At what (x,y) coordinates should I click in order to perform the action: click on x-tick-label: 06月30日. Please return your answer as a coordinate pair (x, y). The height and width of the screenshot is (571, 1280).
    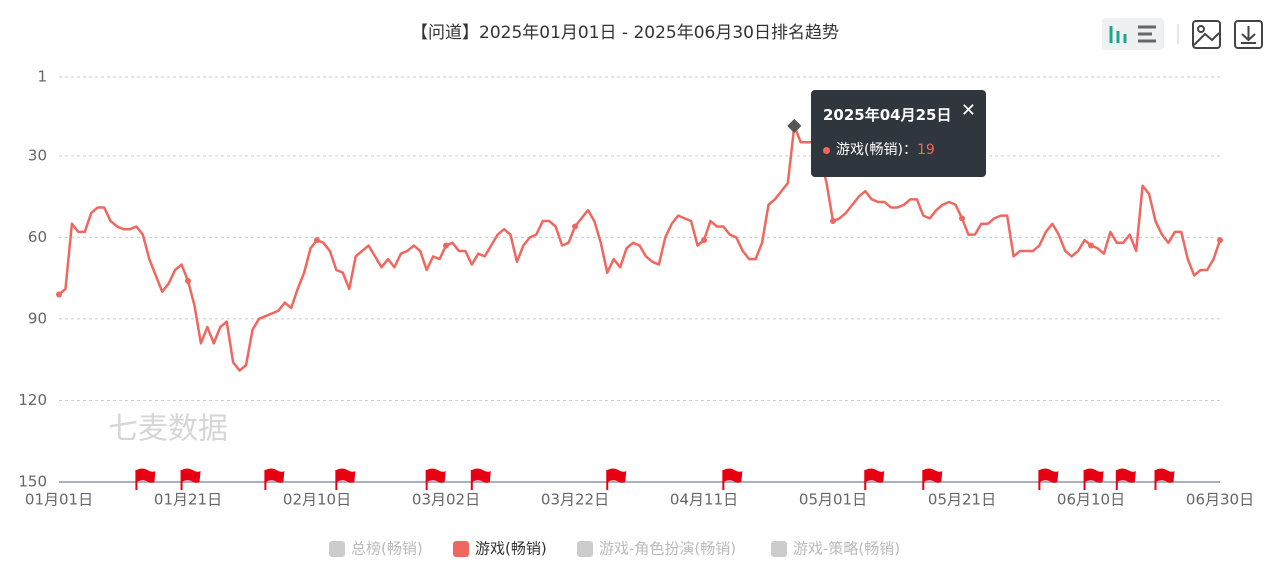
    Looking at the image, I should click on (1220, 500).